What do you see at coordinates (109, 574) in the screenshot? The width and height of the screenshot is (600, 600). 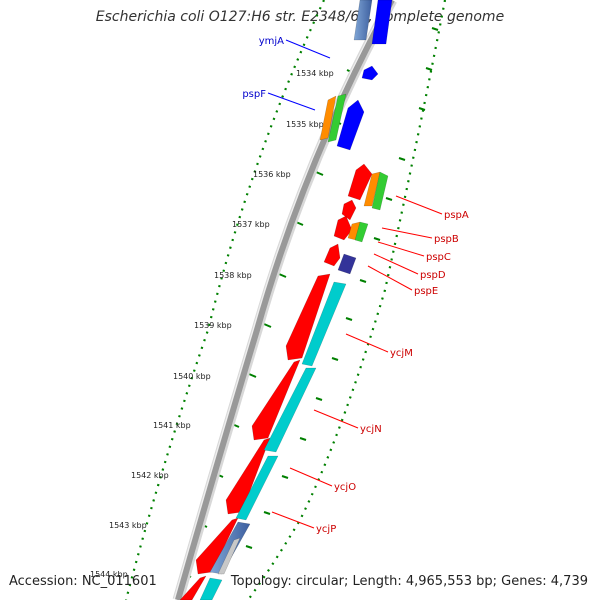 I see `scale-tick-label: 1544 kbp` at bounding box center [109, 574].